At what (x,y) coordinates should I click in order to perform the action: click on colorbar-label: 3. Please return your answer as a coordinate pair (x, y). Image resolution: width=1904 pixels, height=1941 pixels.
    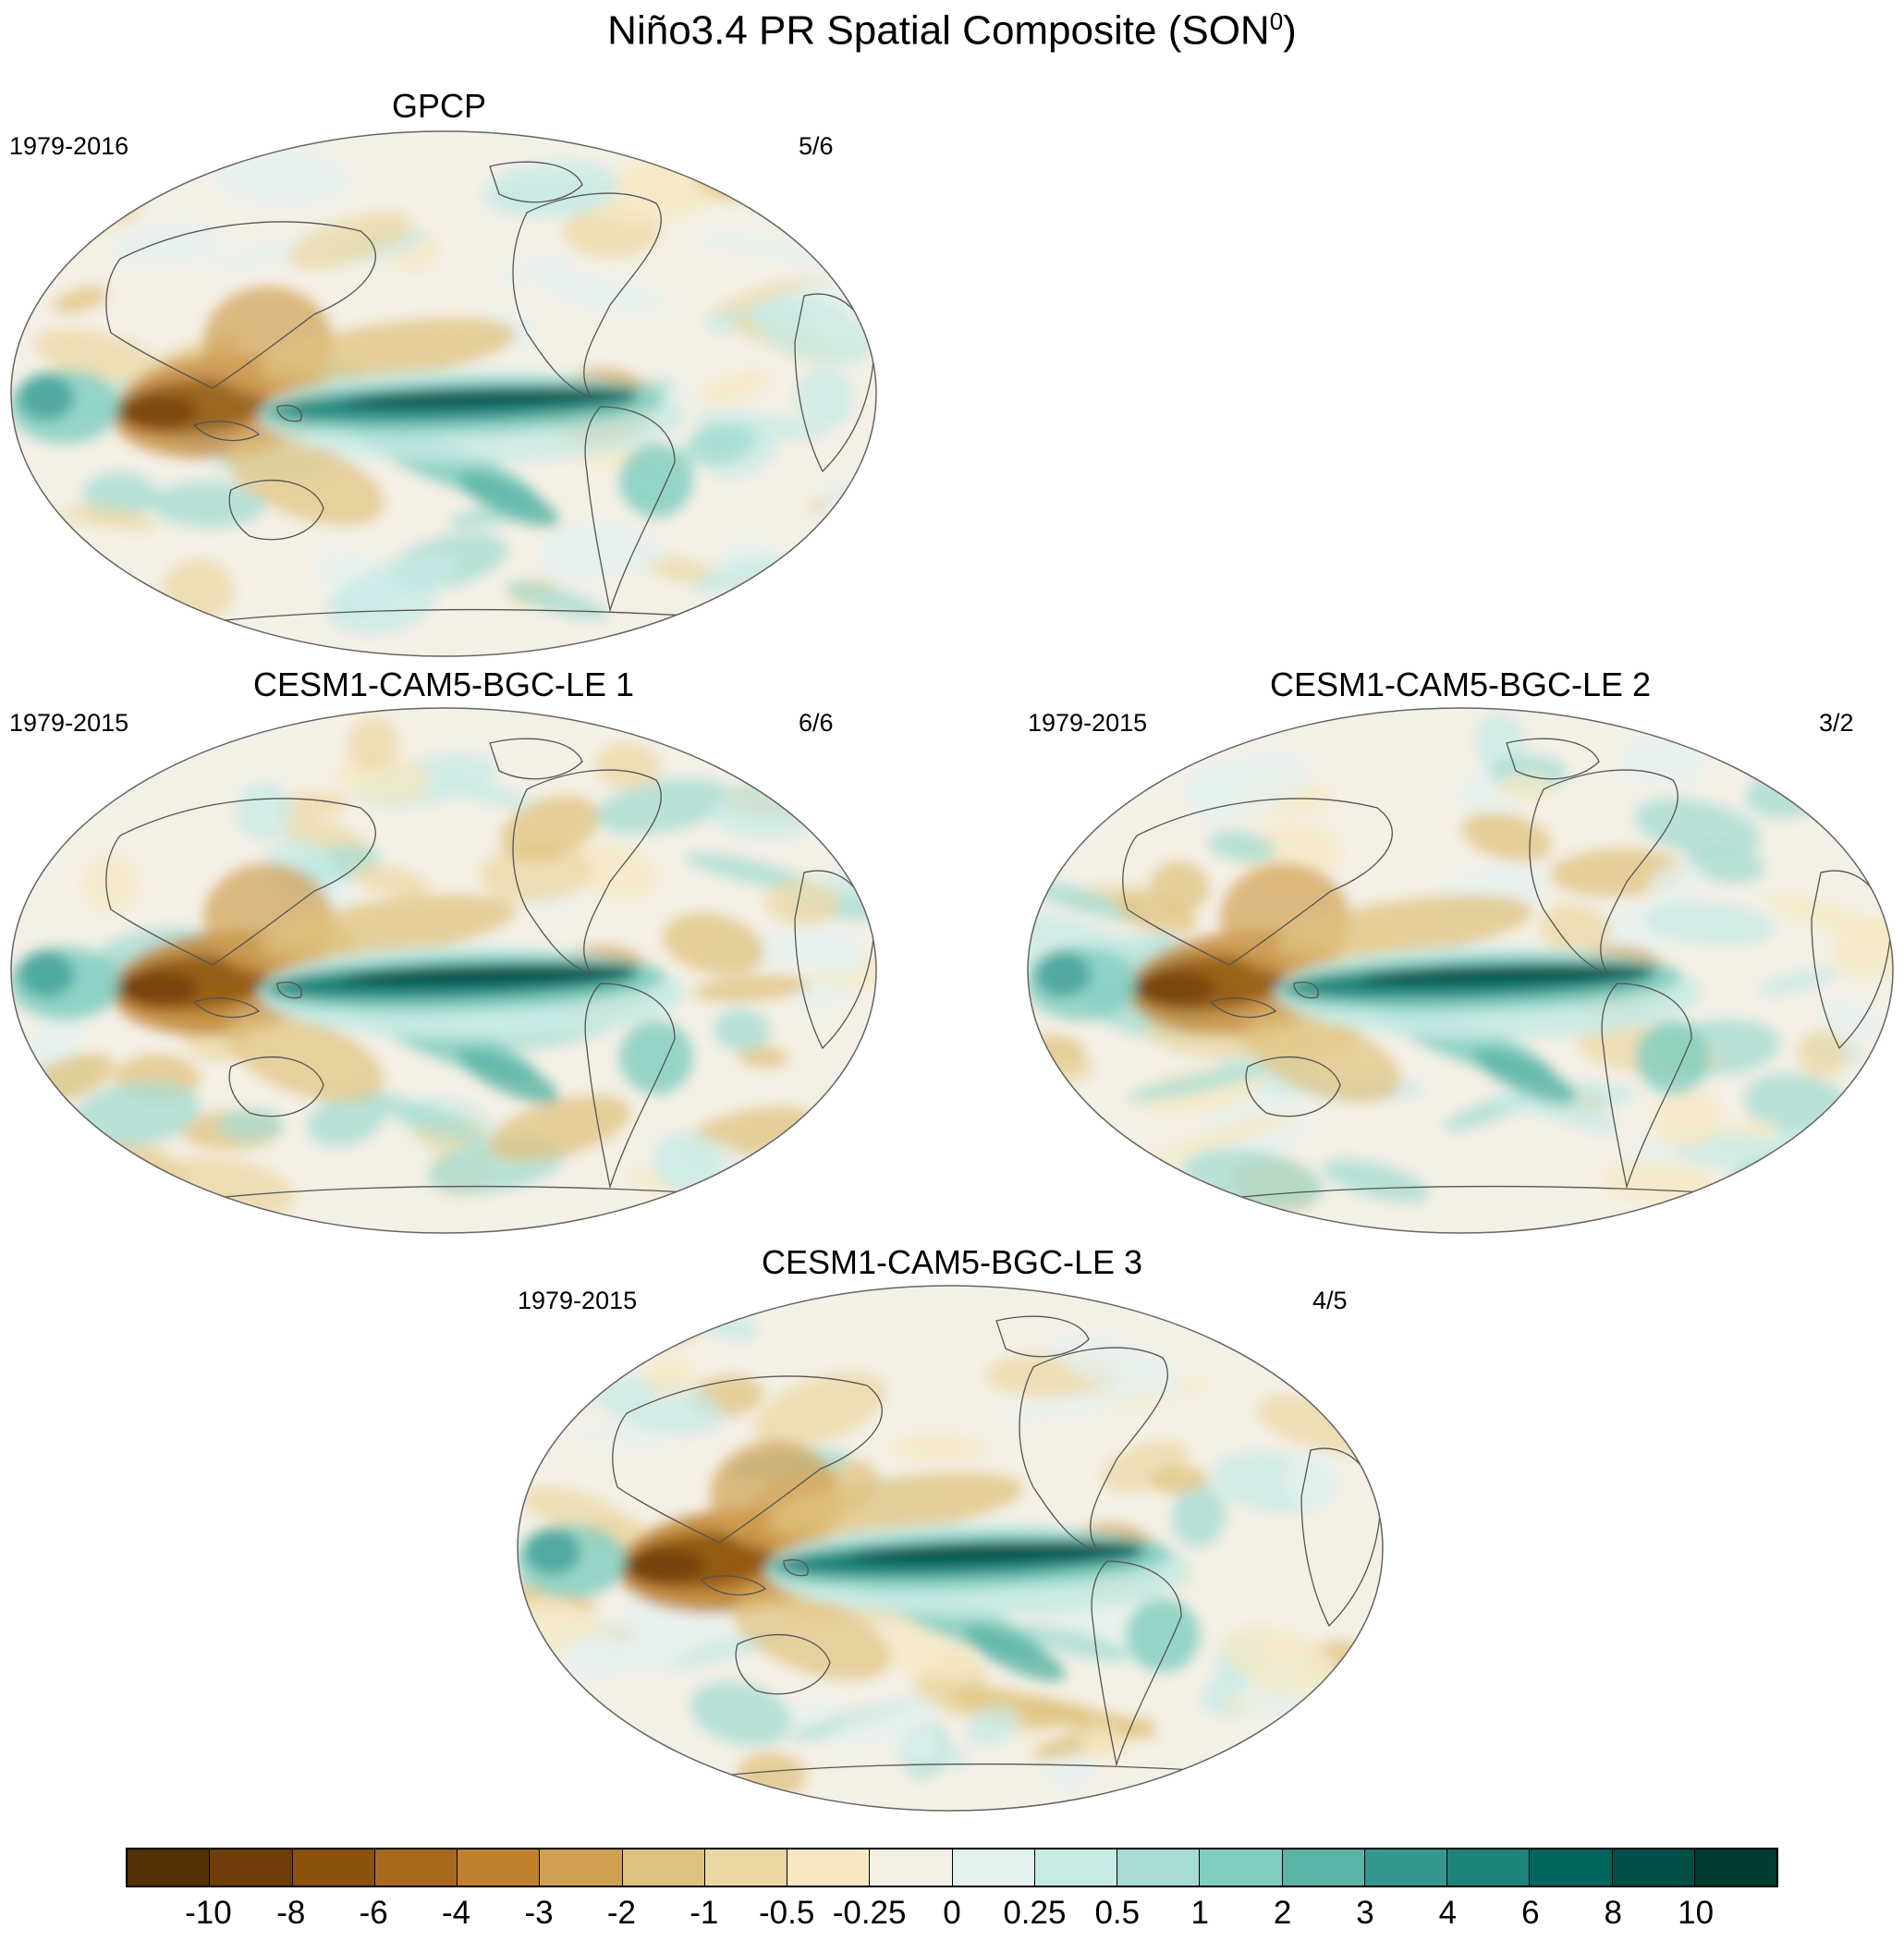
    Looking at the image, I should click on (1365, 1913).